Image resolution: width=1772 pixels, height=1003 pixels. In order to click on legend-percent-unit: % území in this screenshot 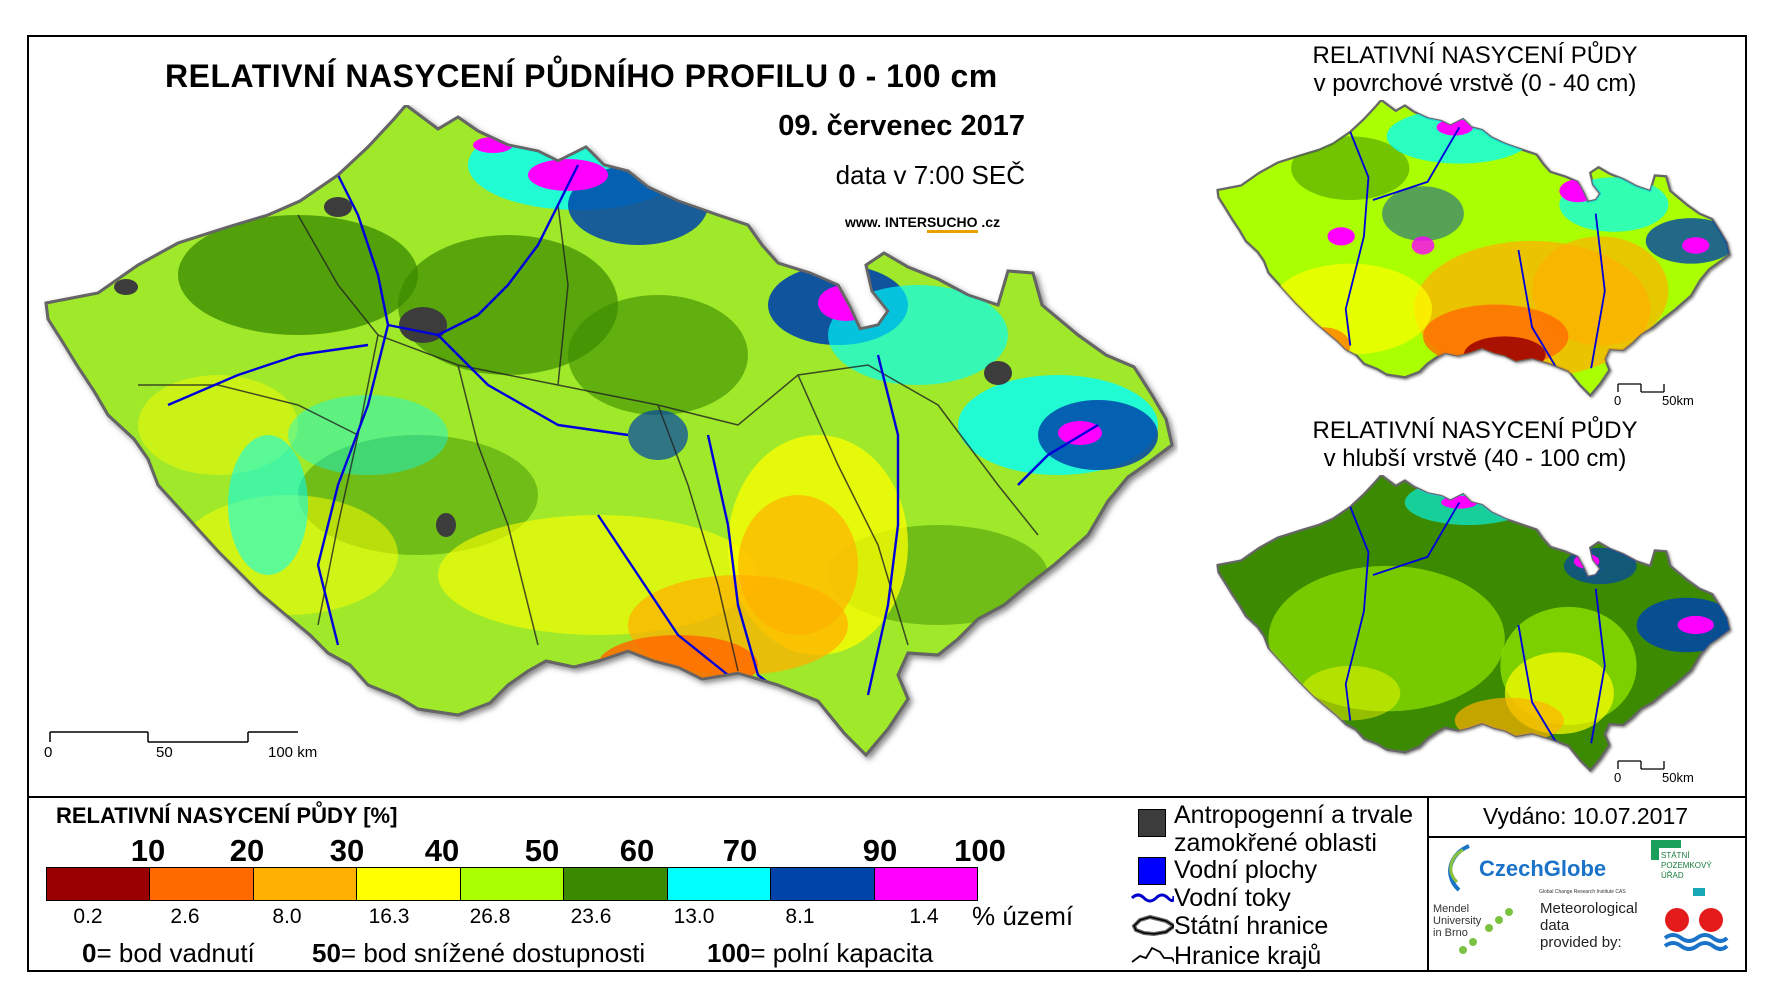, I will do `click(1023, 916)`.